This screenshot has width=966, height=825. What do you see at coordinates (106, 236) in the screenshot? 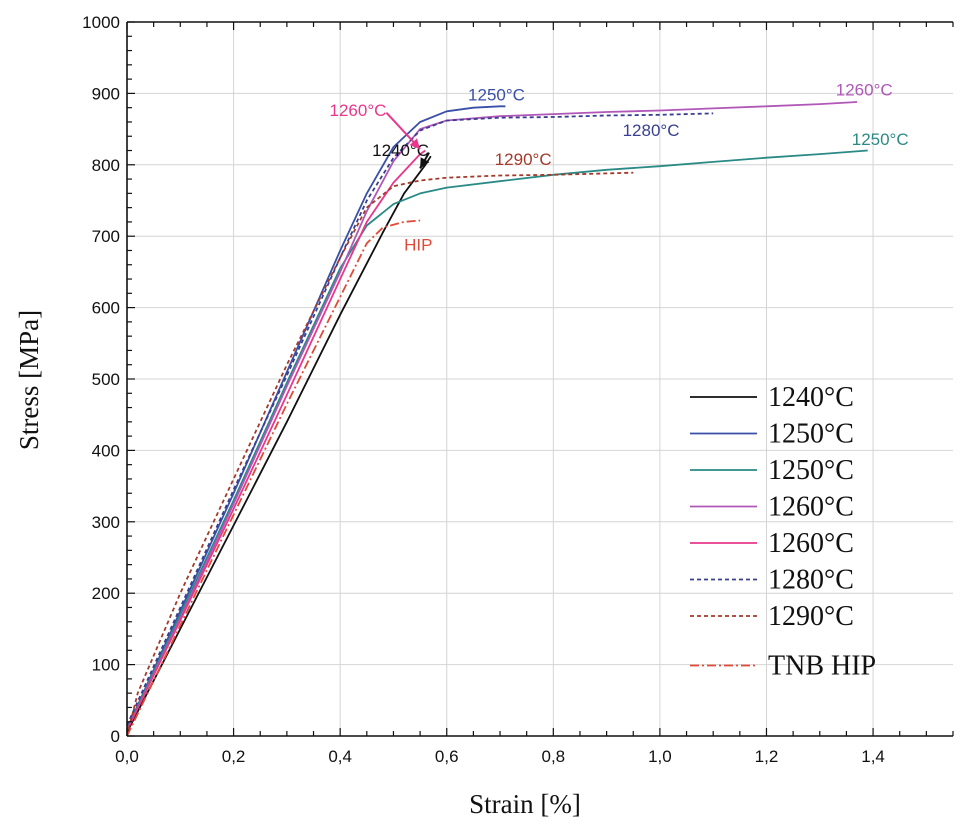
I see `y-tick-label: 700` at bounding box center [106, 236].